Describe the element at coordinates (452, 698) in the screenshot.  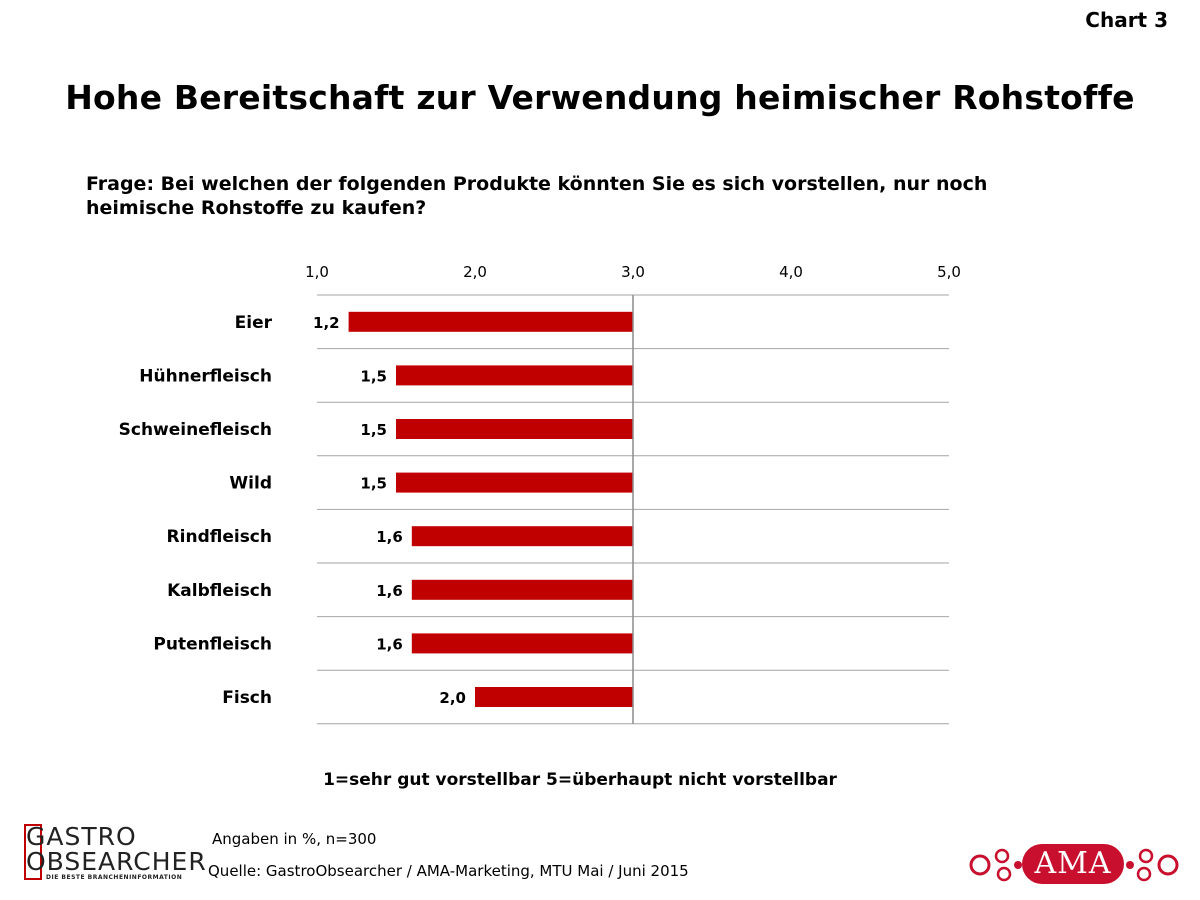
I see `value-label: 2,0` at that location.